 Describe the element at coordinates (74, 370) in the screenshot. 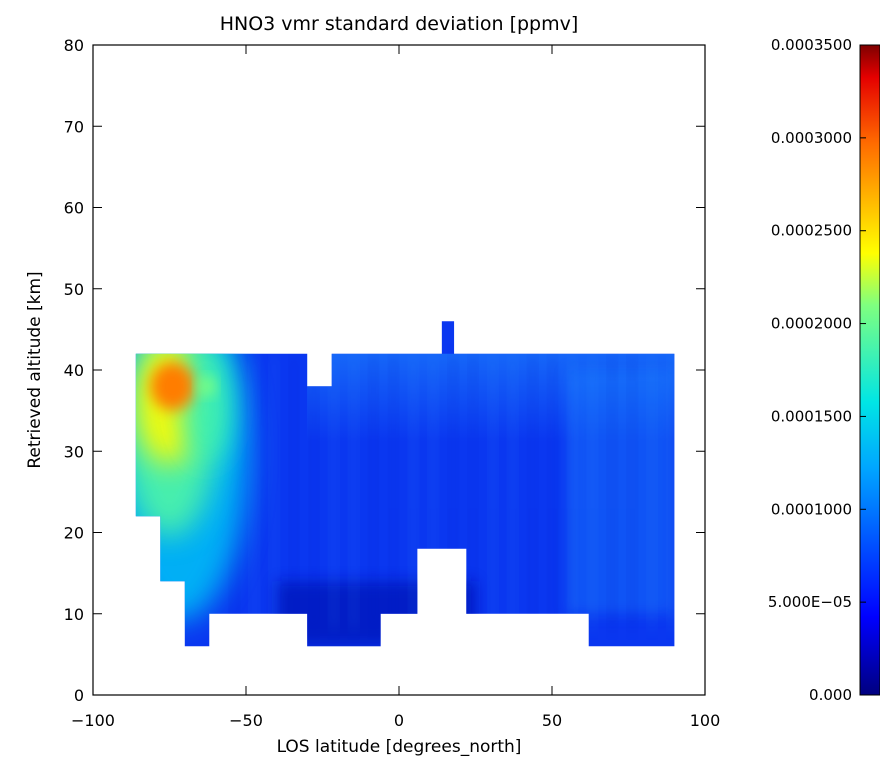

I see `y-tick-label: 40` at that location.